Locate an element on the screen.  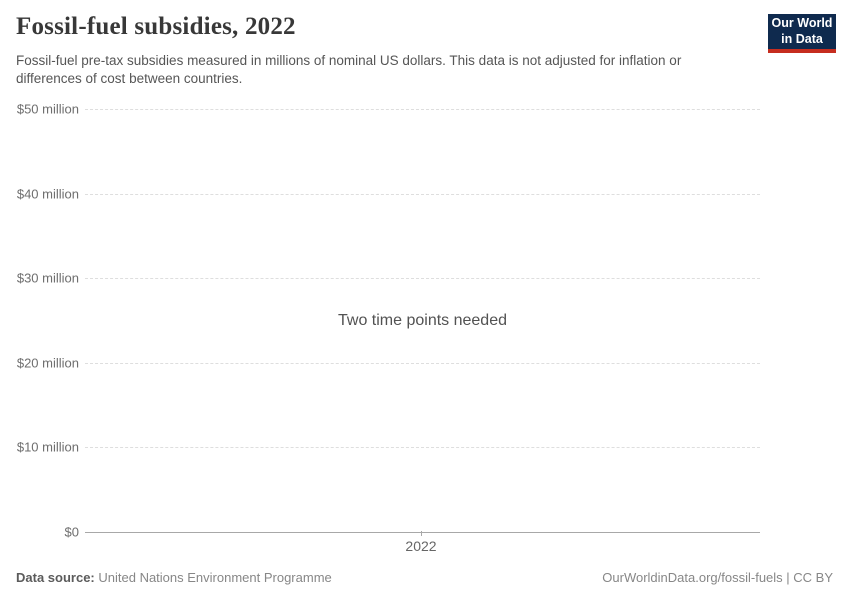
empty-chart-message: Two time points needed is located at coordinates (422, 320).